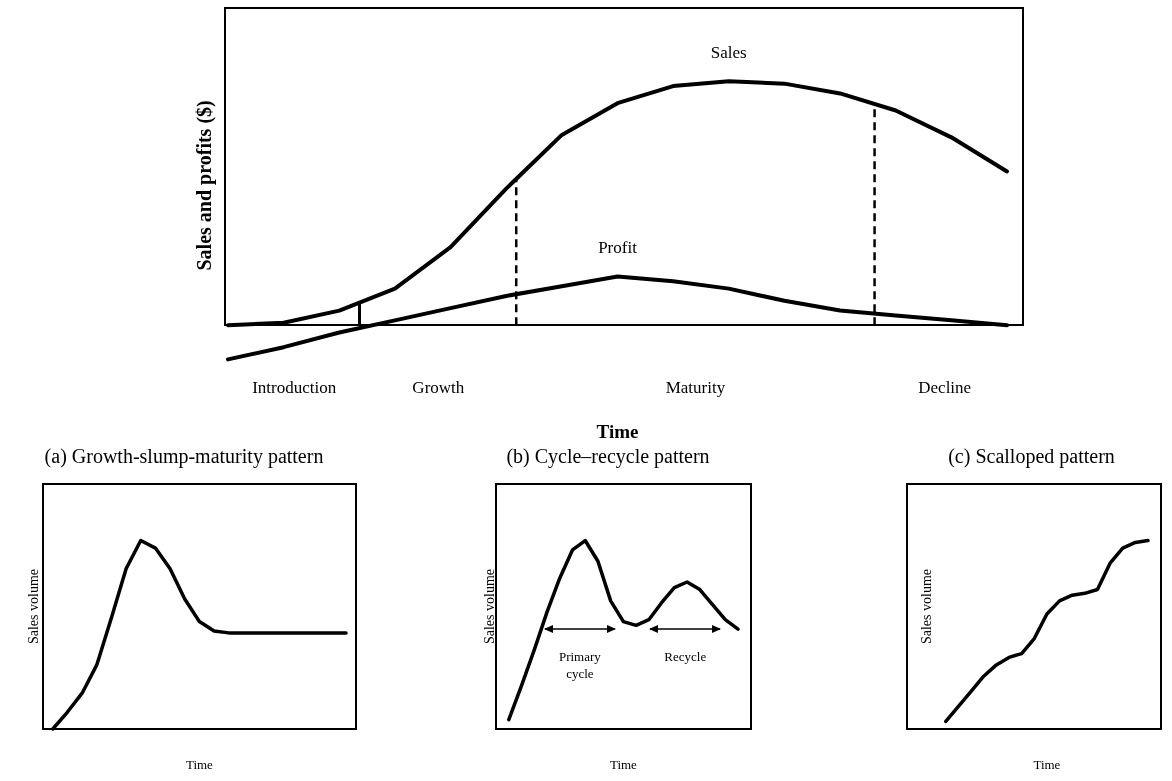 The image size is (1172, 781). Describe the element at coordinates (205, 185) in the screenshot. I see `y-axis-title: Sales and profits ($)` at that location.